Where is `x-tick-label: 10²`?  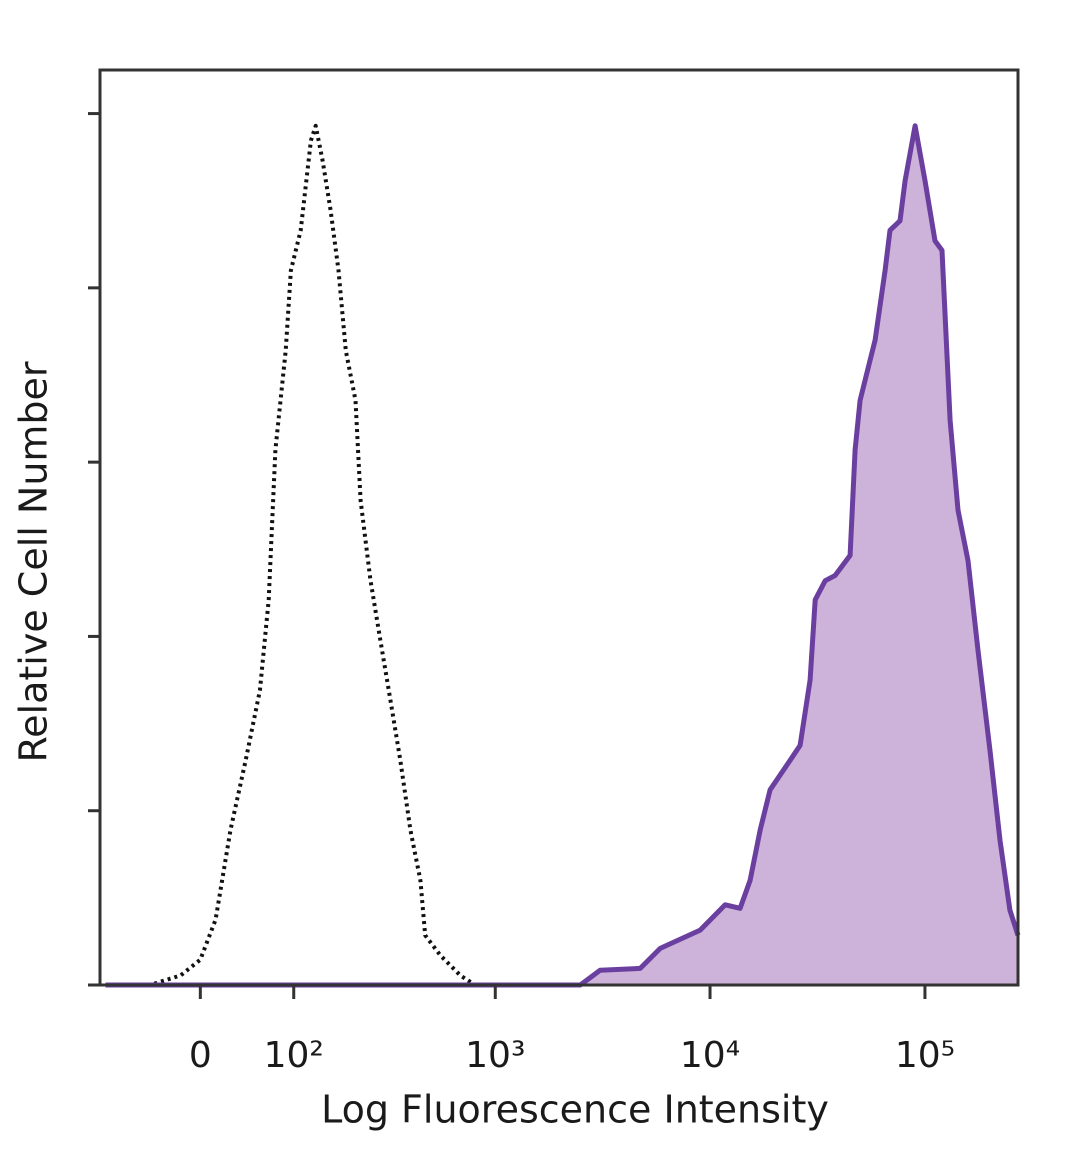
x-tick-label: 10² is located at coordinates (294, 1055).